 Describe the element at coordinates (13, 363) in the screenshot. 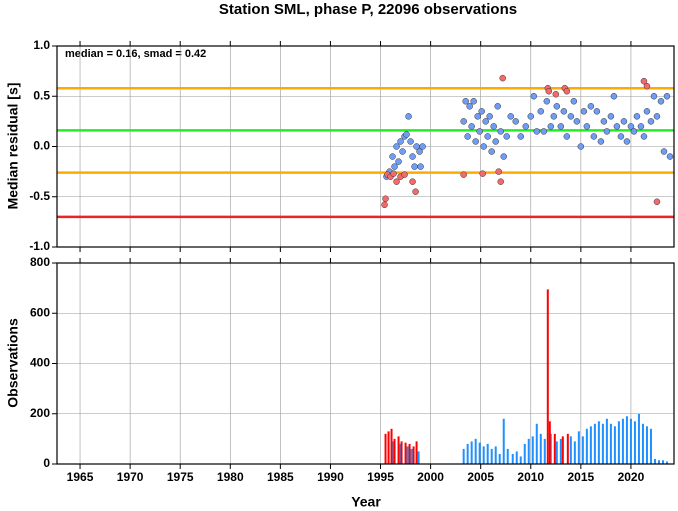

I see `y-axis-label: Observations` at that location.